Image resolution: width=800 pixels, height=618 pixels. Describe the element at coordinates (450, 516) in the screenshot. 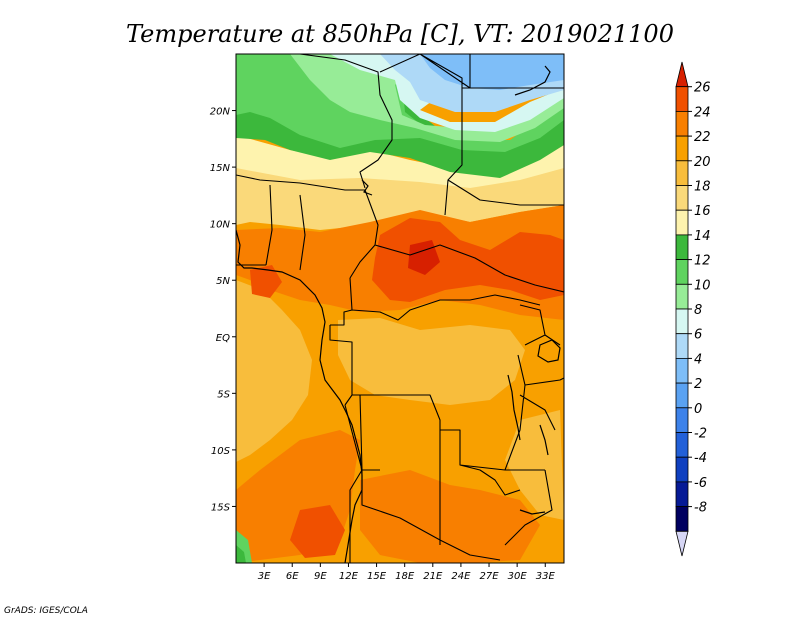

I see `temperature-zone-22-24-zambia` at that location.